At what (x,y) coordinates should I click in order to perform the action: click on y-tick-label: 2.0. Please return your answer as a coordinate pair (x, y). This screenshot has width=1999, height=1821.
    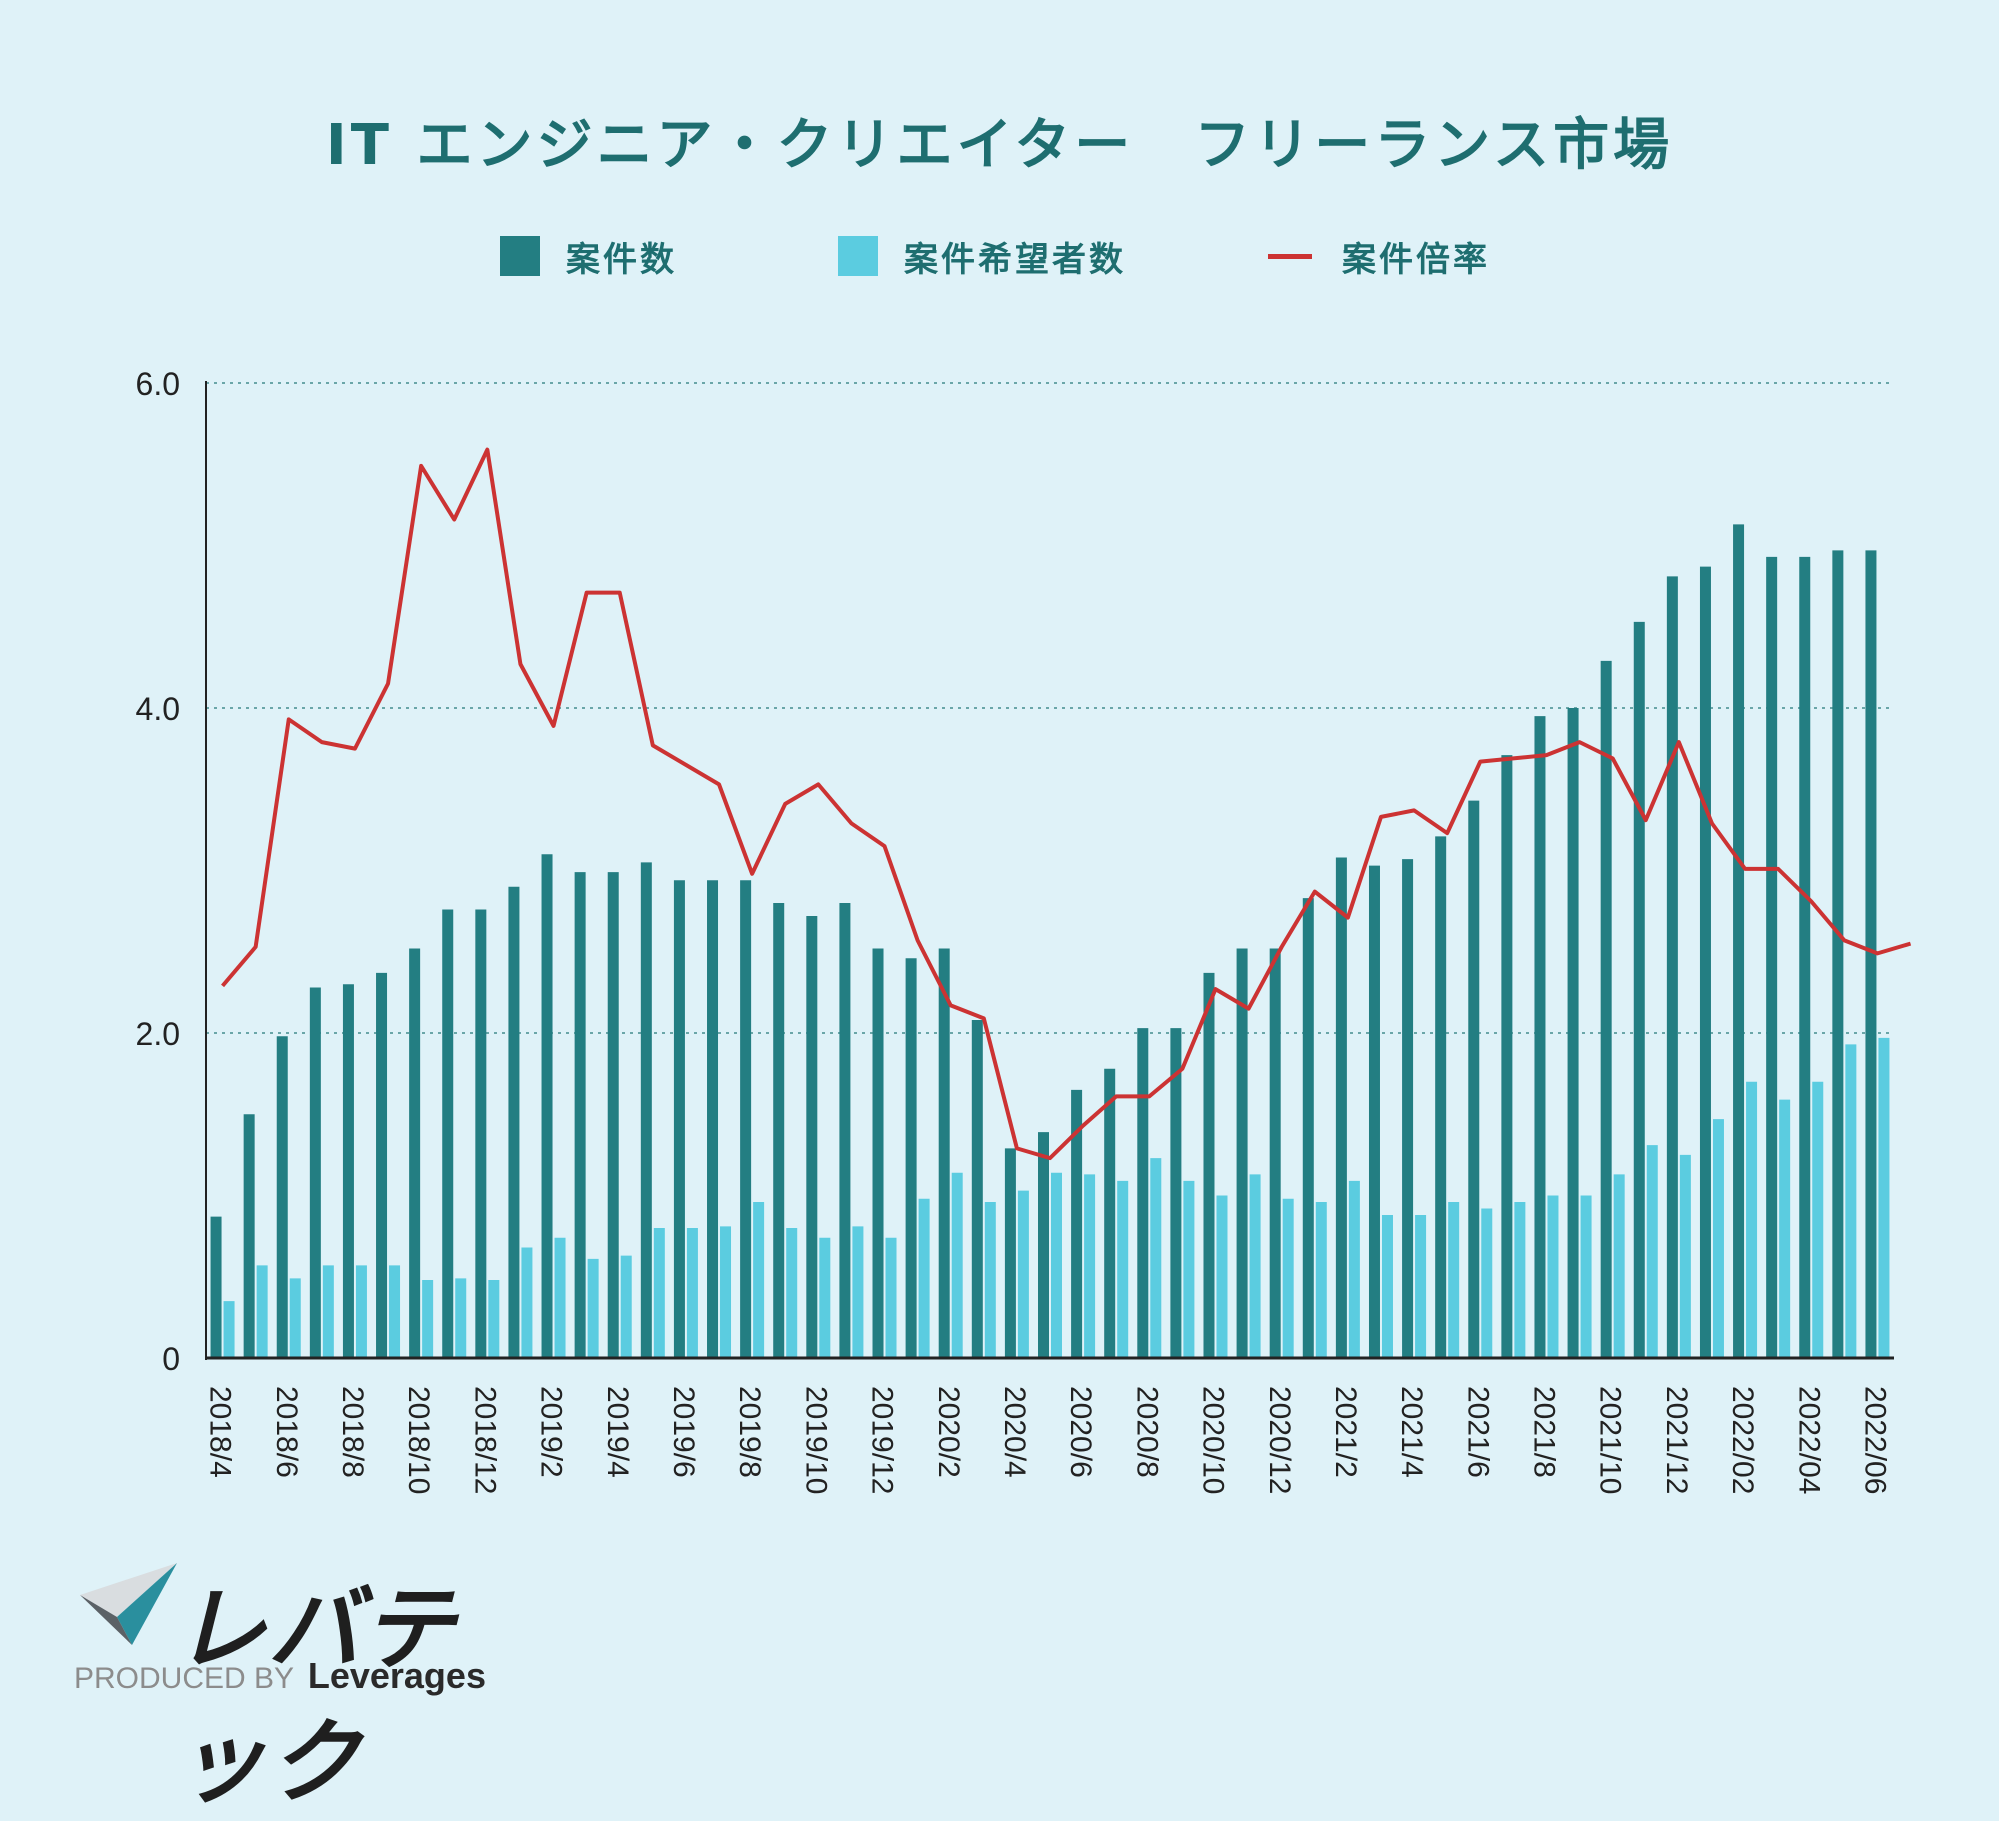
    Looking at the image, I should click on (158, 1034).